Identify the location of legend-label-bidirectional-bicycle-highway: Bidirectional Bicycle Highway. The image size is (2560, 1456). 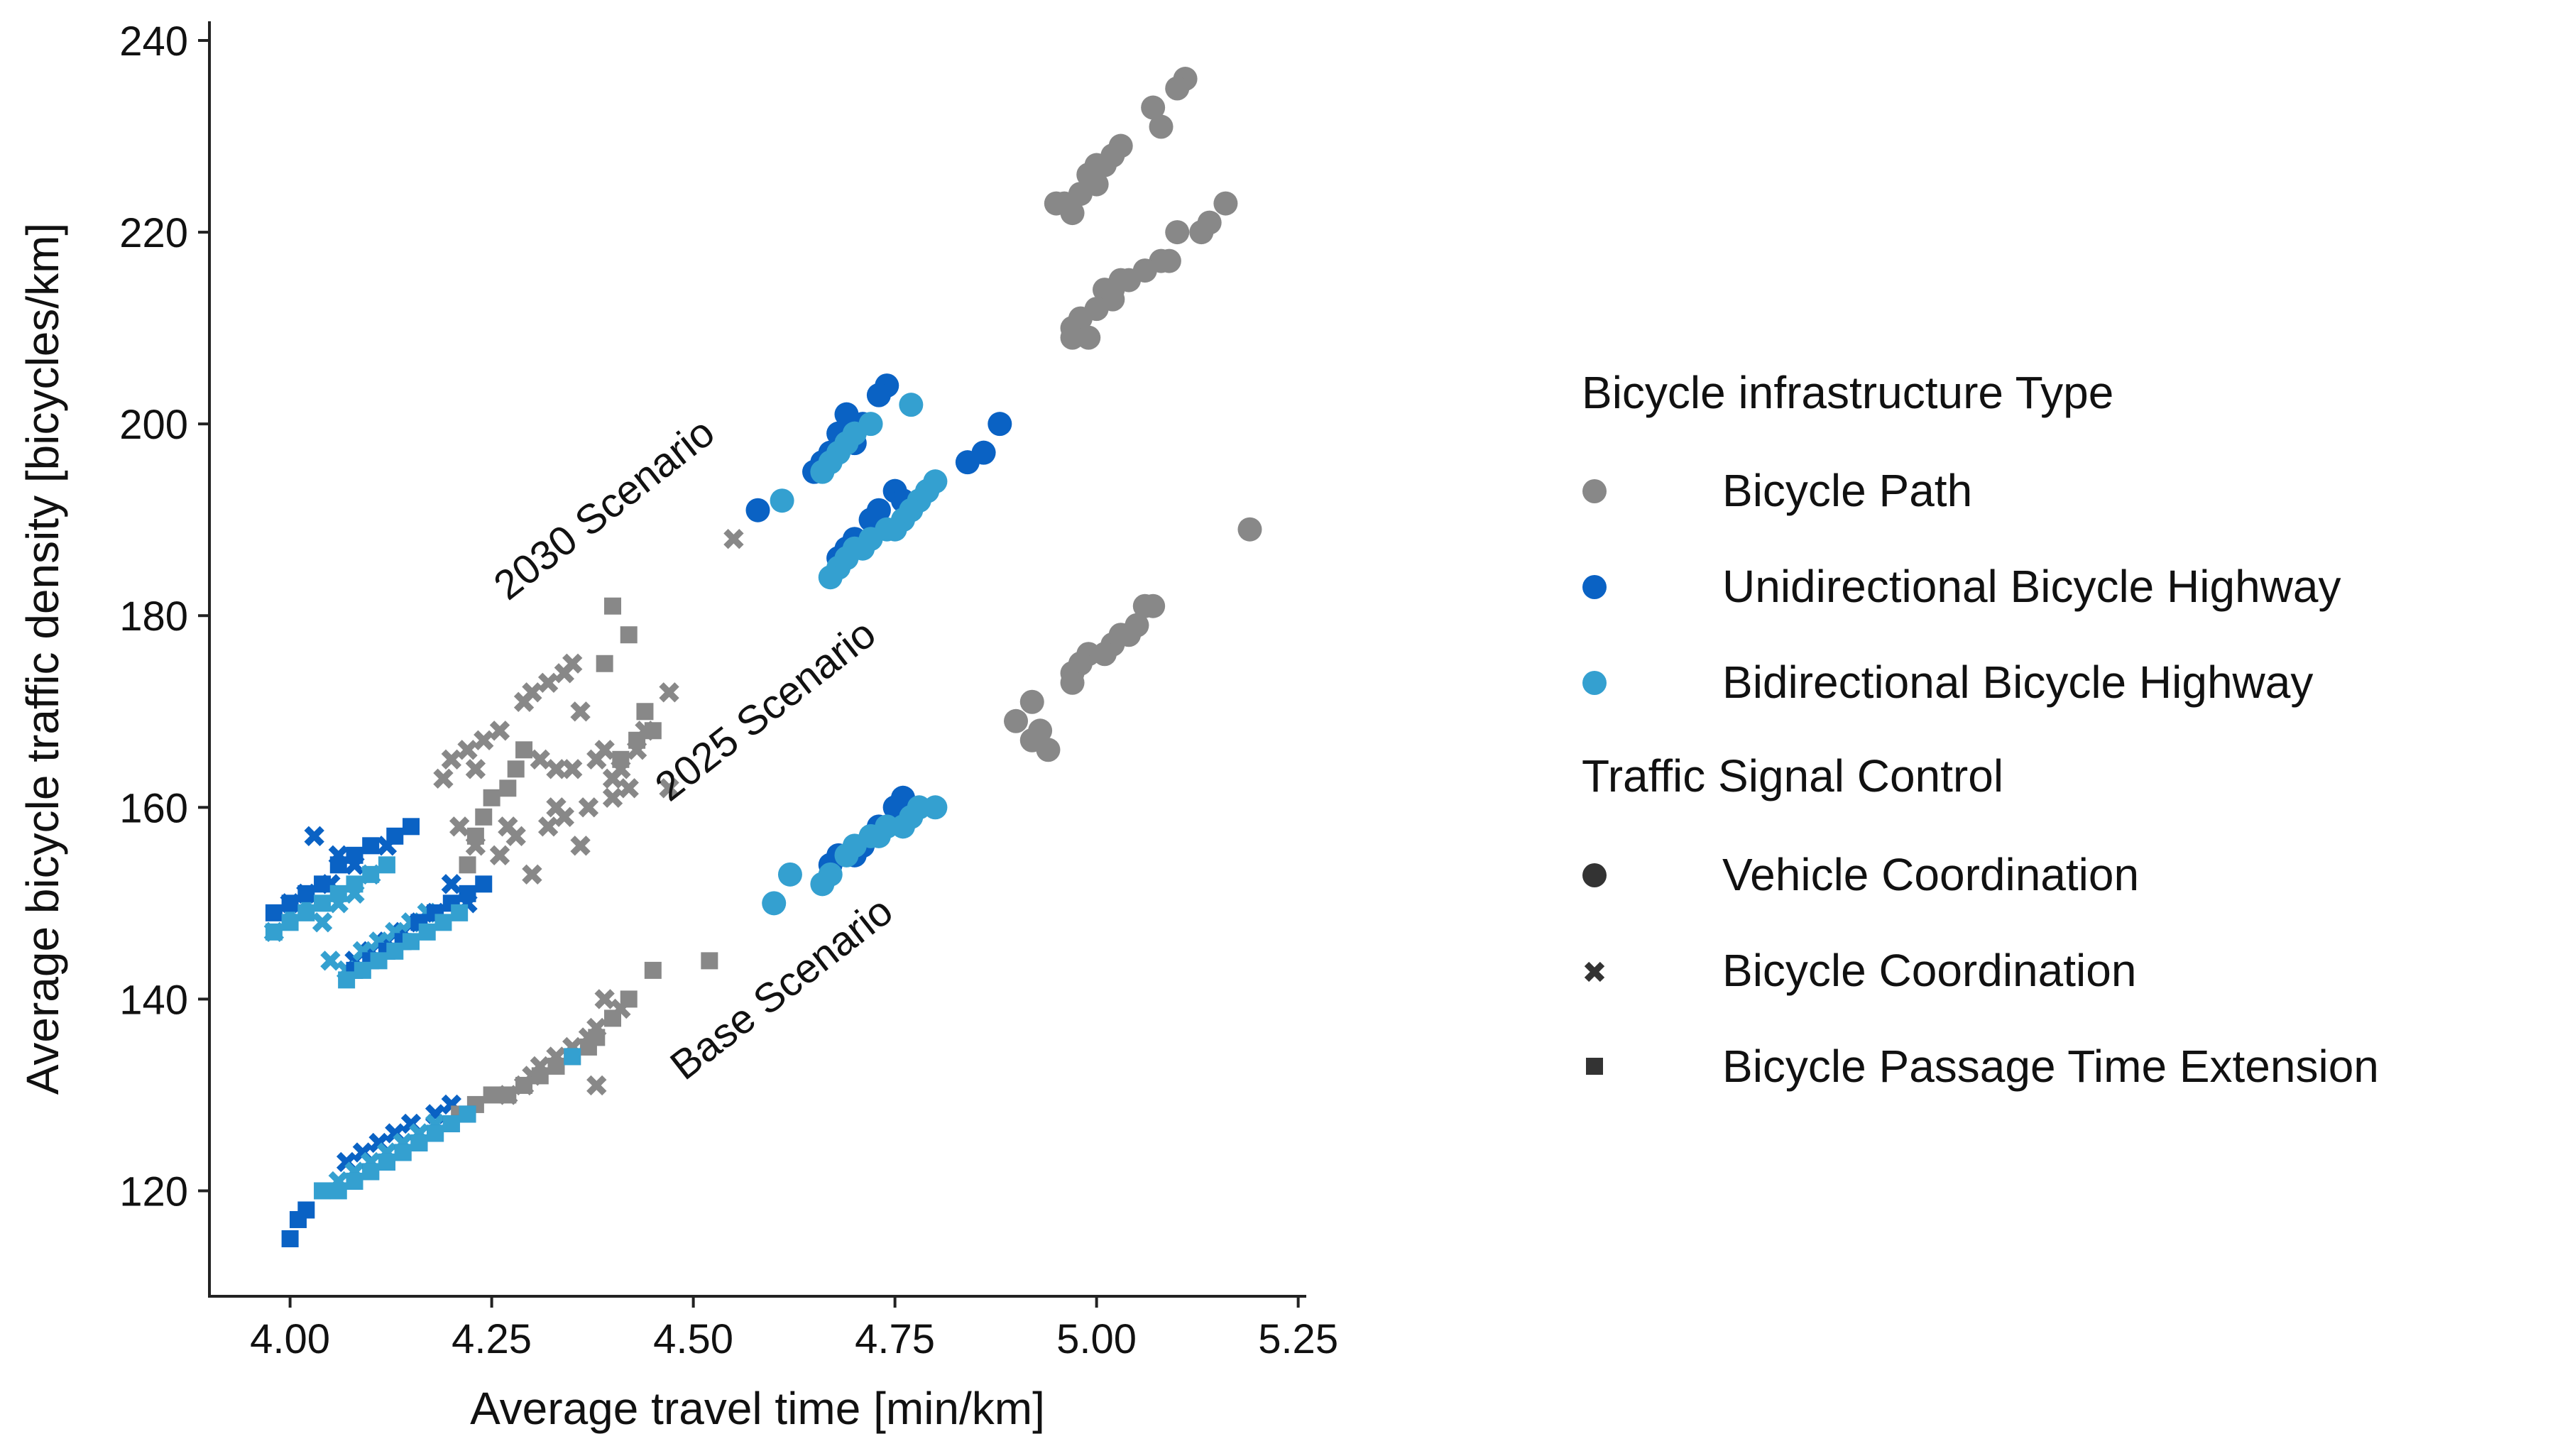
(2017, 683).